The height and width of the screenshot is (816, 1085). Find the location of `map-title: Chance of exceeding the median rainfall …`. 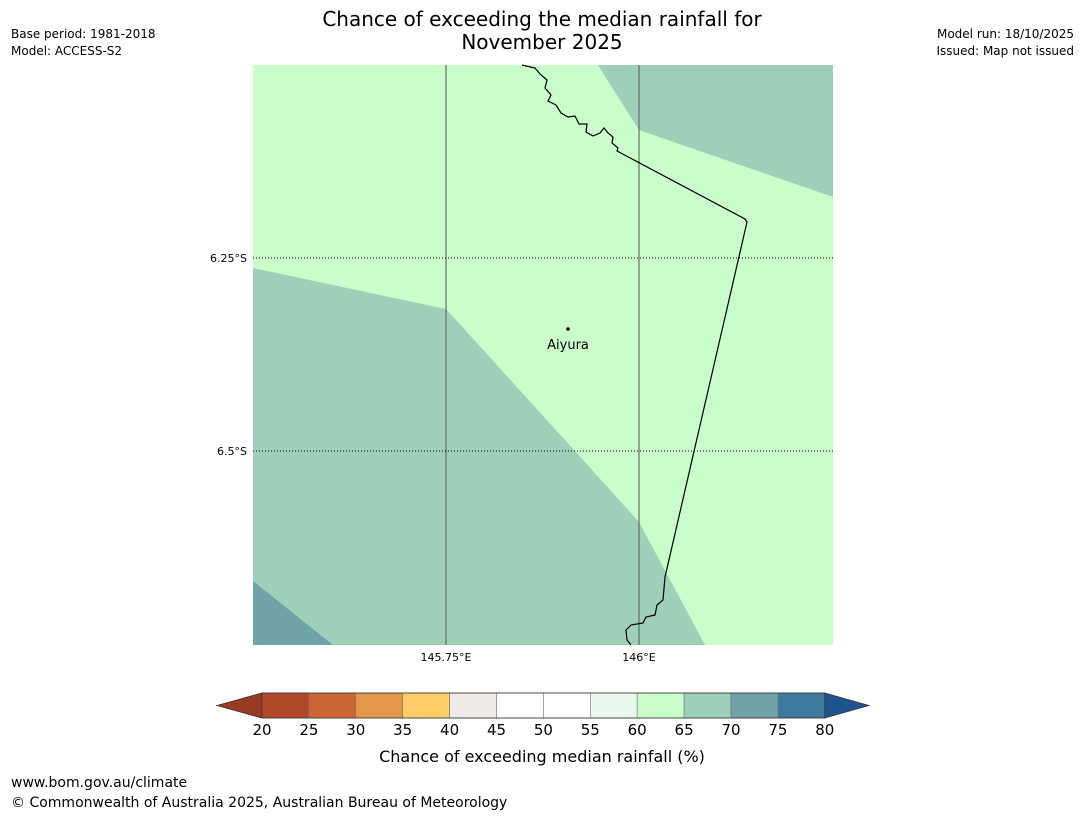

map-title: Chance of exceeding the median rainfall … is located at coordinates (542, 31).